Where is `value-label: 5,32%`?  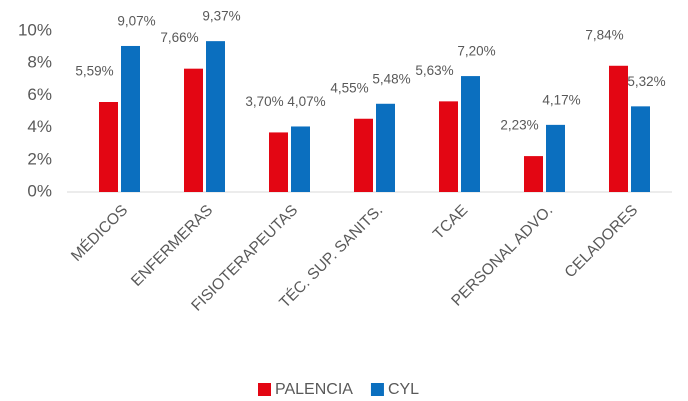
value-label: 5,32% is located at coordinates (646, 81).